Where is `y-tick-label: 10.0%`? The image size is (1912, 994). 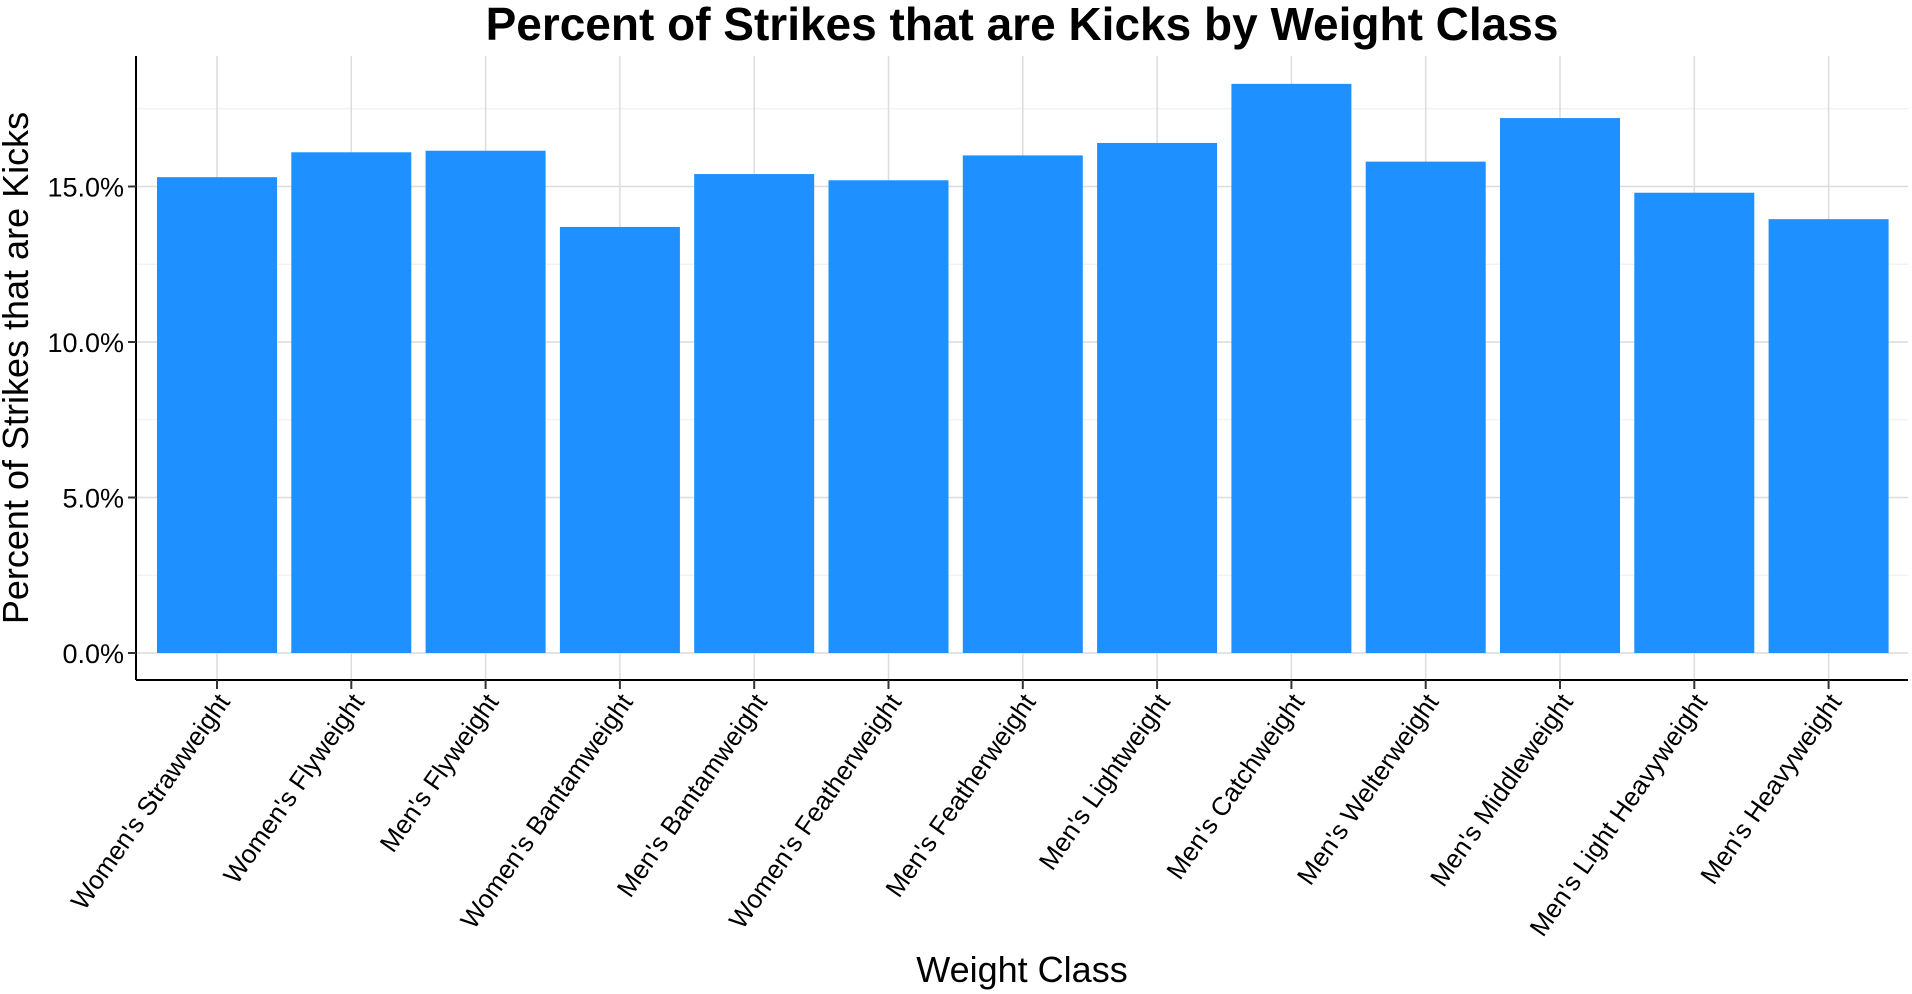
y-tick-label: 10.0% is located at coordinates (85, 343).